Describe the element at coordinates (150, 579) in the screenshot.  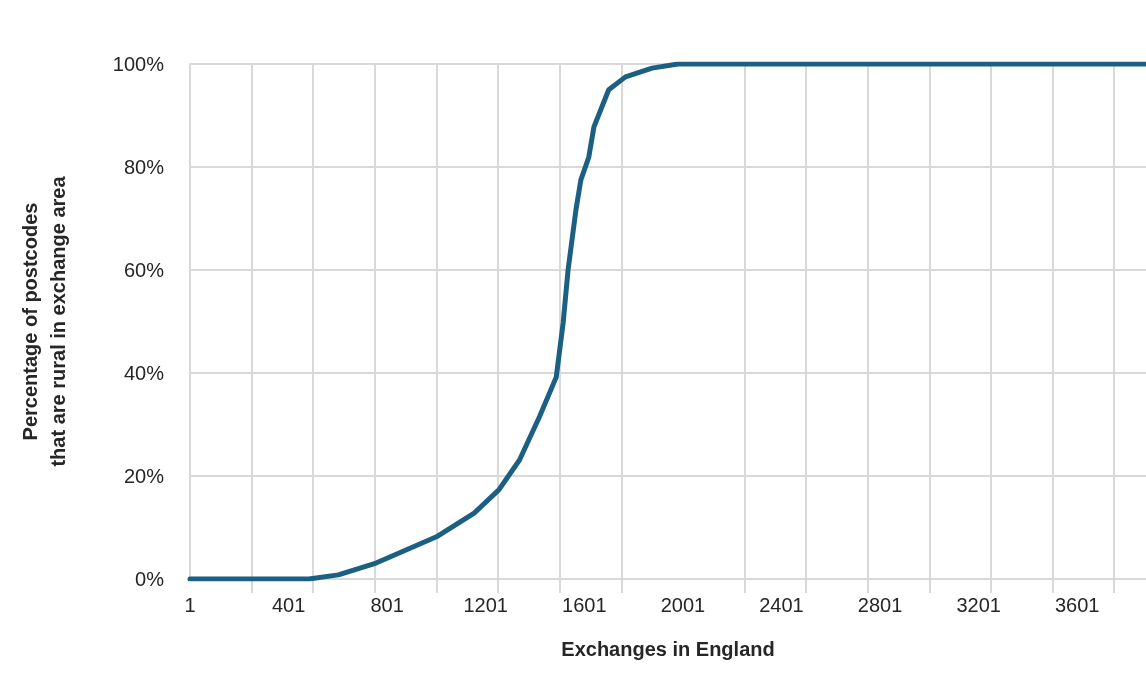
I see `y-tick-label: 0%` at that location.